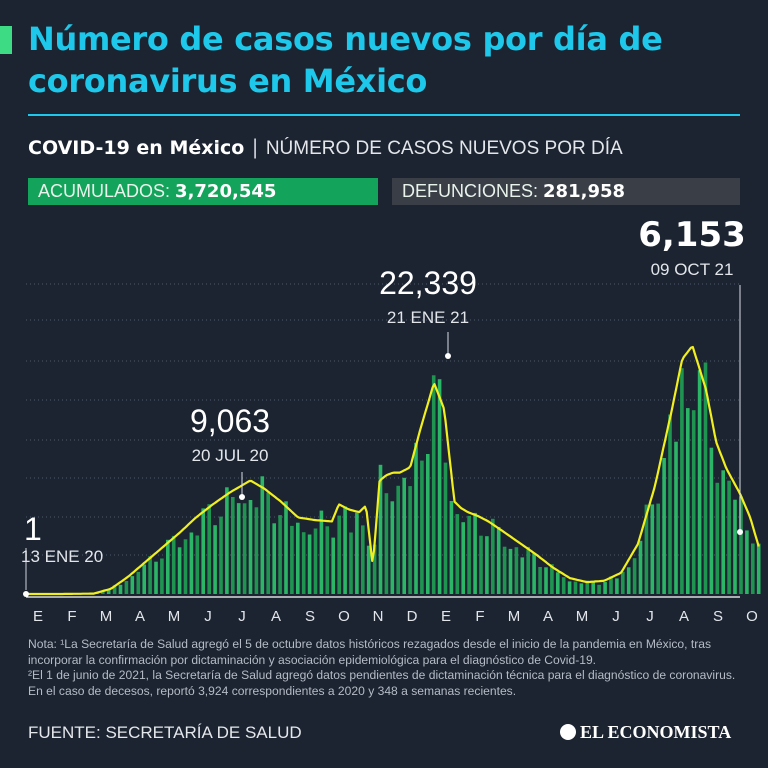  What do you see at coordinates (104, 191) in the screenshot?
I see `acumulados-label: ACUMULADOS:` at bounding box center [104, 191].